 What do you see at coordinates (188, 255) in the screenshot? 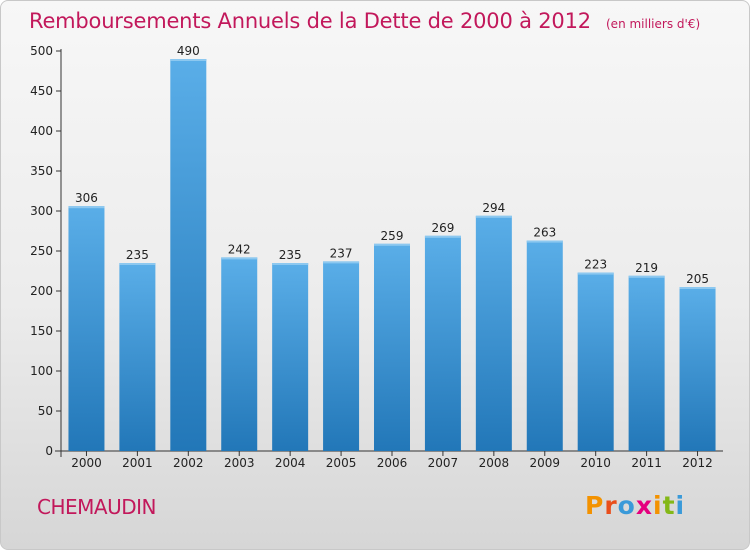
I see `bar-2002` at bounding box center [188, 255].